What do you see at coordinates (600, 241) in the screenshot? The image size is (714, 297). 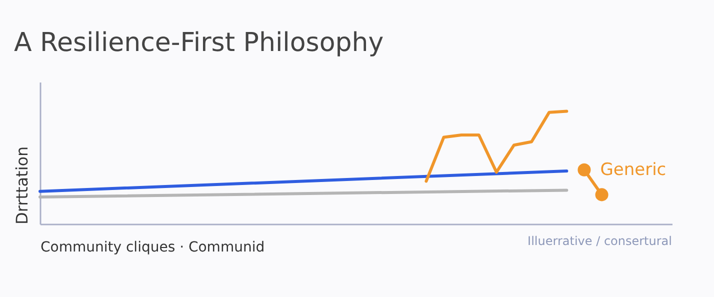 I see `text: Illuerrative / consertural` at bounding box center [600, 241].